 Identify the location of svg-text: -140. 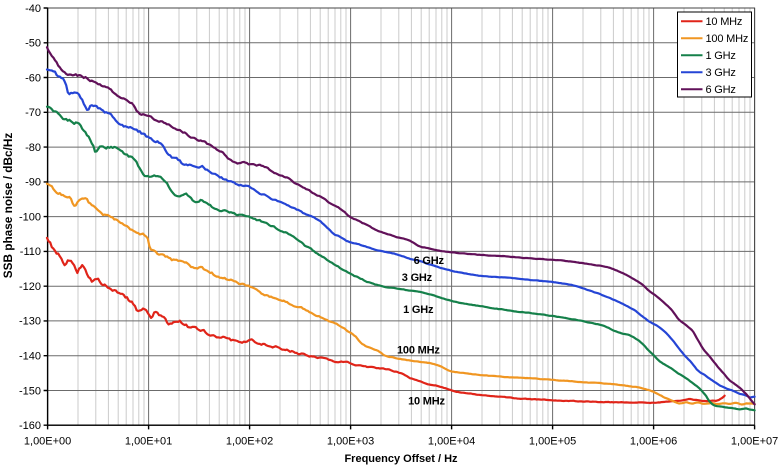
(30, 357).